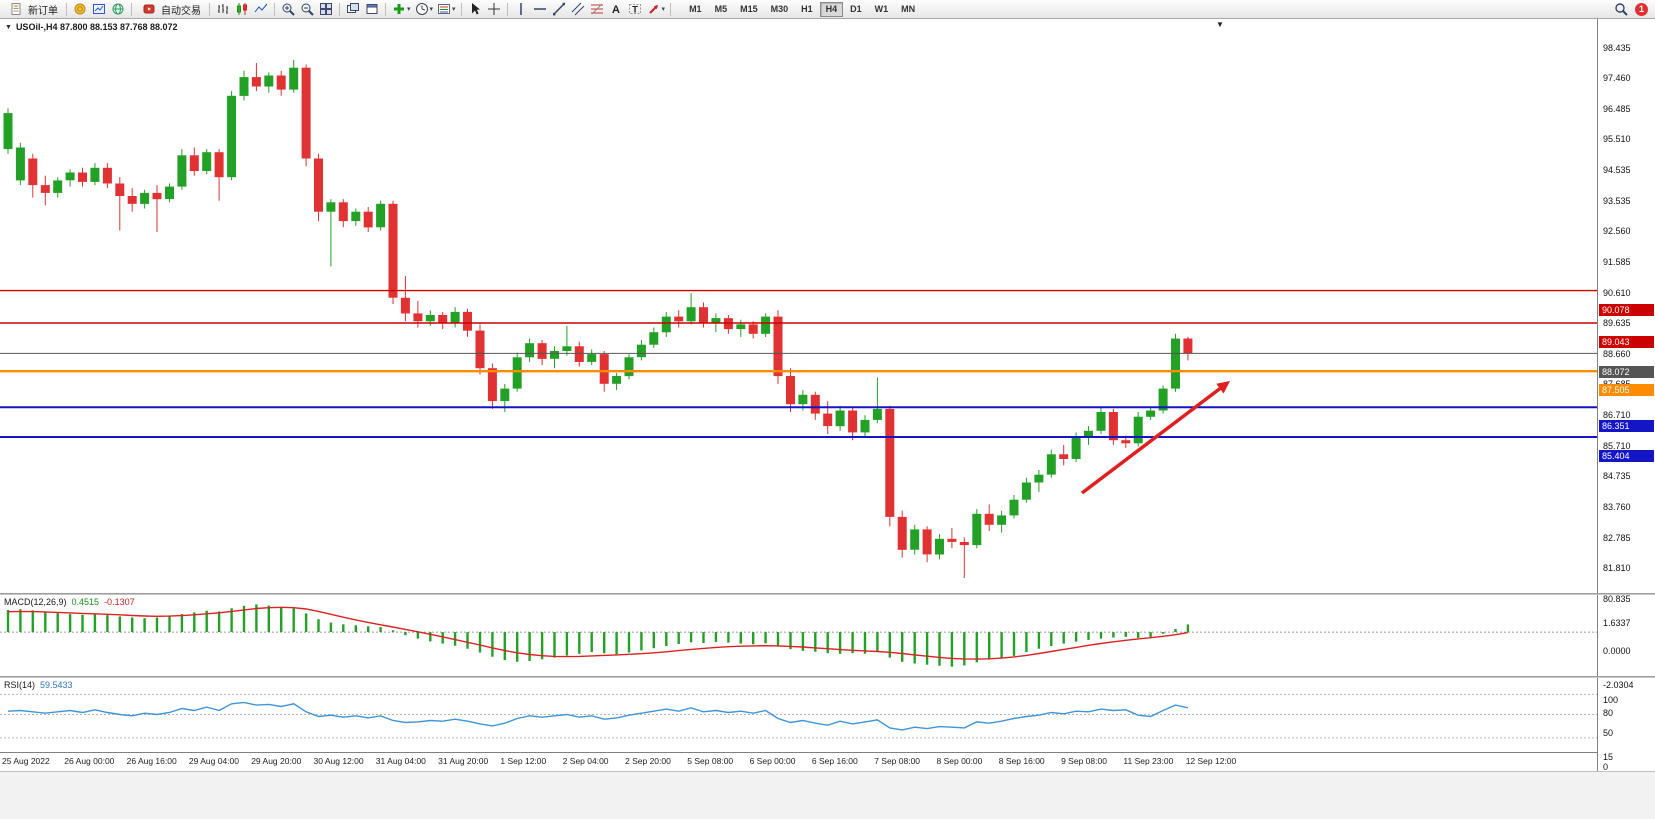  What do you see at coordinates (431, 9) in the screenshot?
I see `periods-dropdown-icon: ▾` at bounding box center [431, 9].